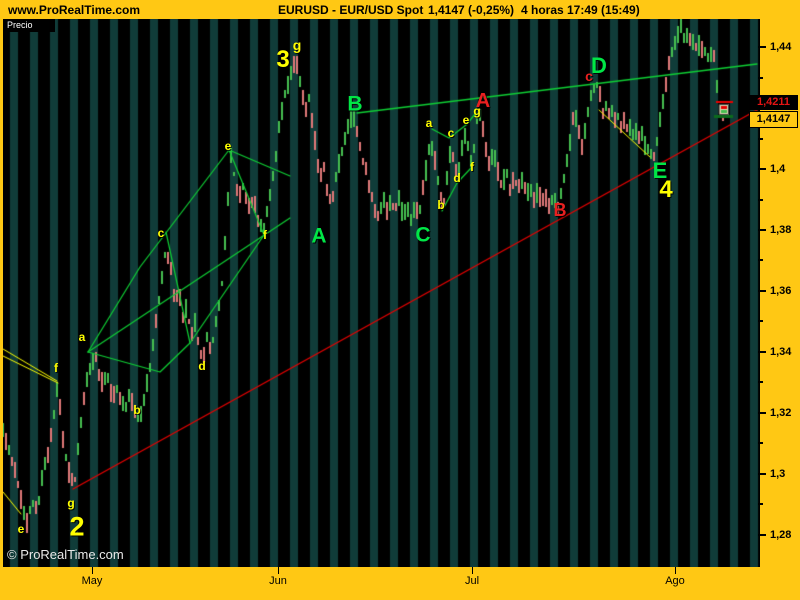 This screenshot has height=600, width=800. What do you see at coordinates (773, 102) in the screenshot?
I see `alert-price-label: 1,4211` at bounding box center [773, 102].